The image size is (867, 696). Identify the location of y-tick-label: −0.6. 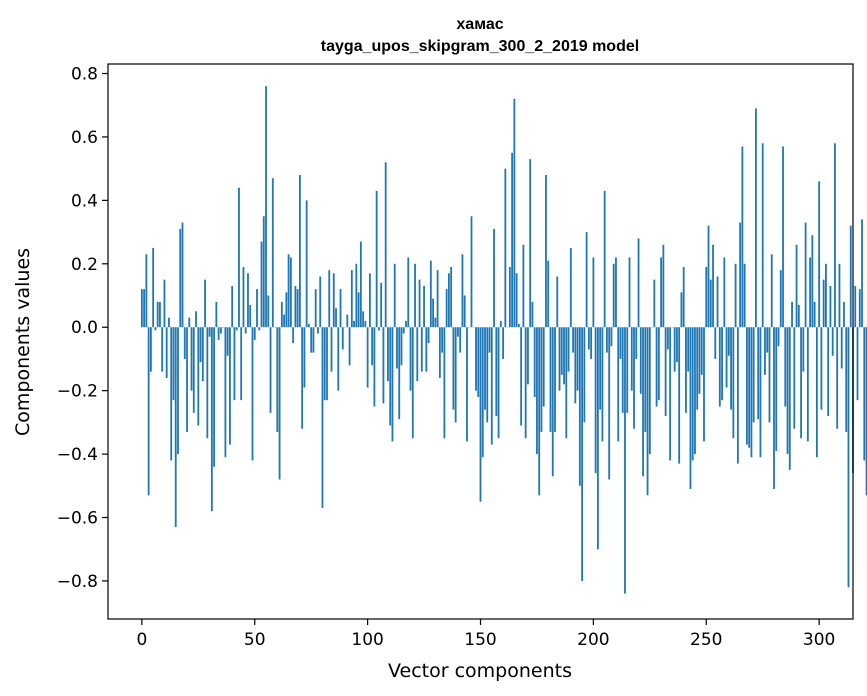
(77, 519).